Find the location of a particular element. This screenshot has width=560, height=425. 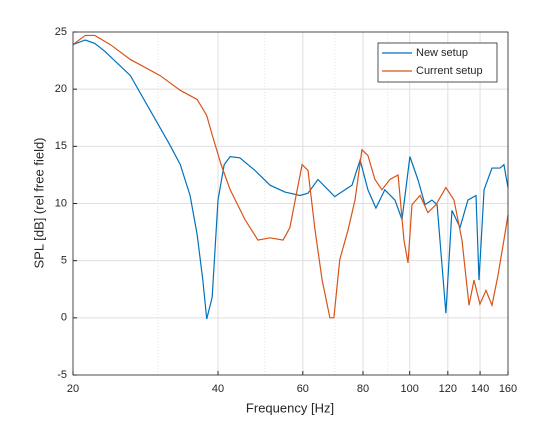

x-tick-label: 140 is located at coordinates (480, 389).